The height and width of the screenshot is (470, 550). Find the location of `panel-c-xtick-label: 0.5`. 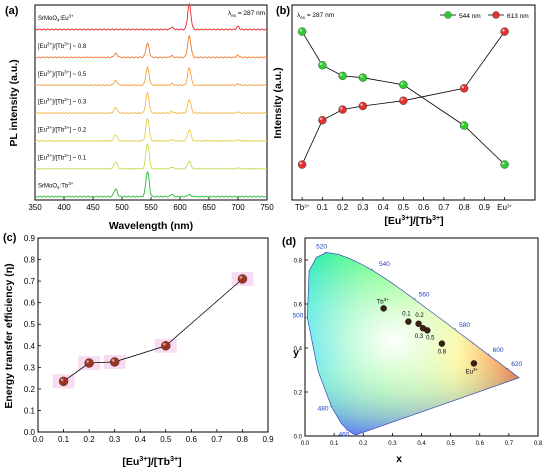

panel-c-xtick-label: 0.5 is located at coordinates (166, 439).